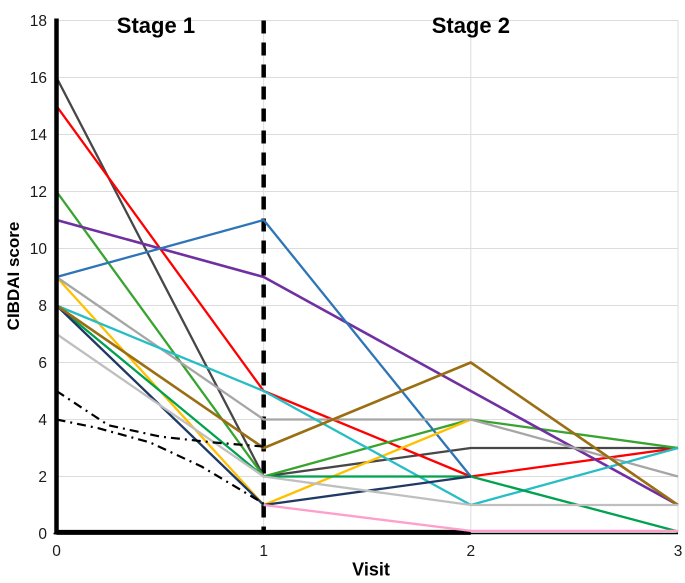  Describe the element at coordinates (678, 551) in the screenshot. I see `x-tick-label: 3` at that location.